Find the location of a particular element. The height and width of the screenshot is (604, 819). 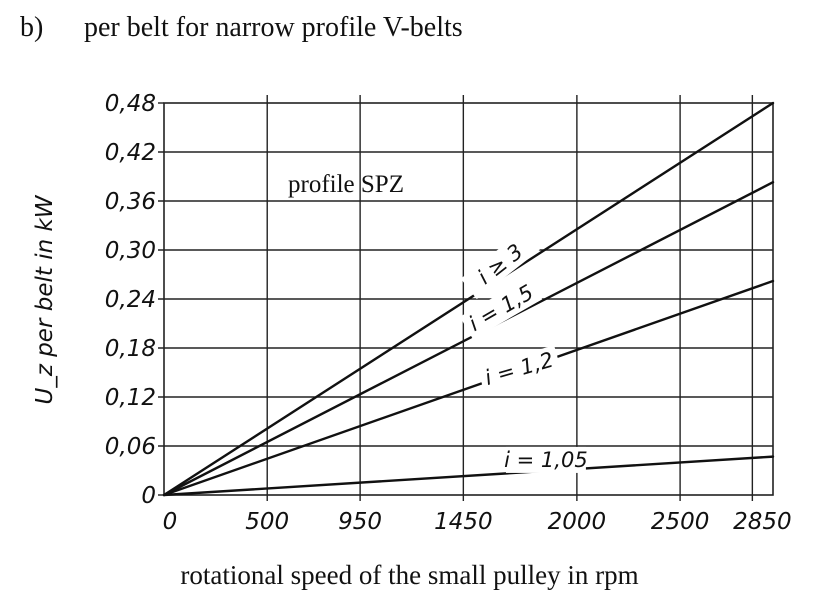

page-heading: b) per belt for narrow profile V-belts is located at coordinates (241, 28).